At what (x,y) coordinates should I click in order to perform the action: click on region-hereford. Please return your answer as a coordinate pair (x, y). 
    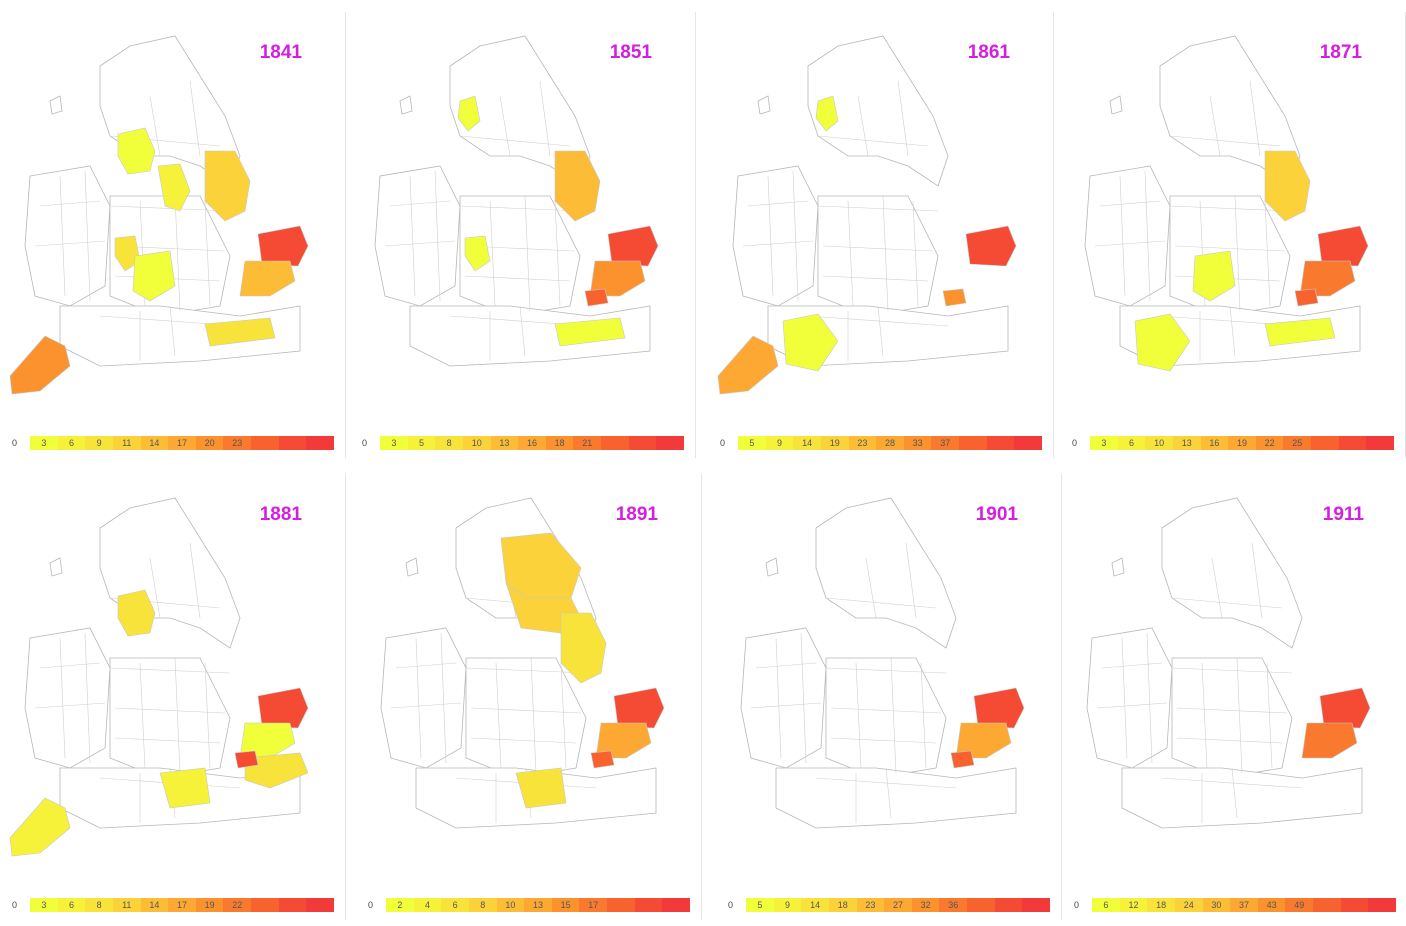
    Looking at the image, I should click on (477, 253).